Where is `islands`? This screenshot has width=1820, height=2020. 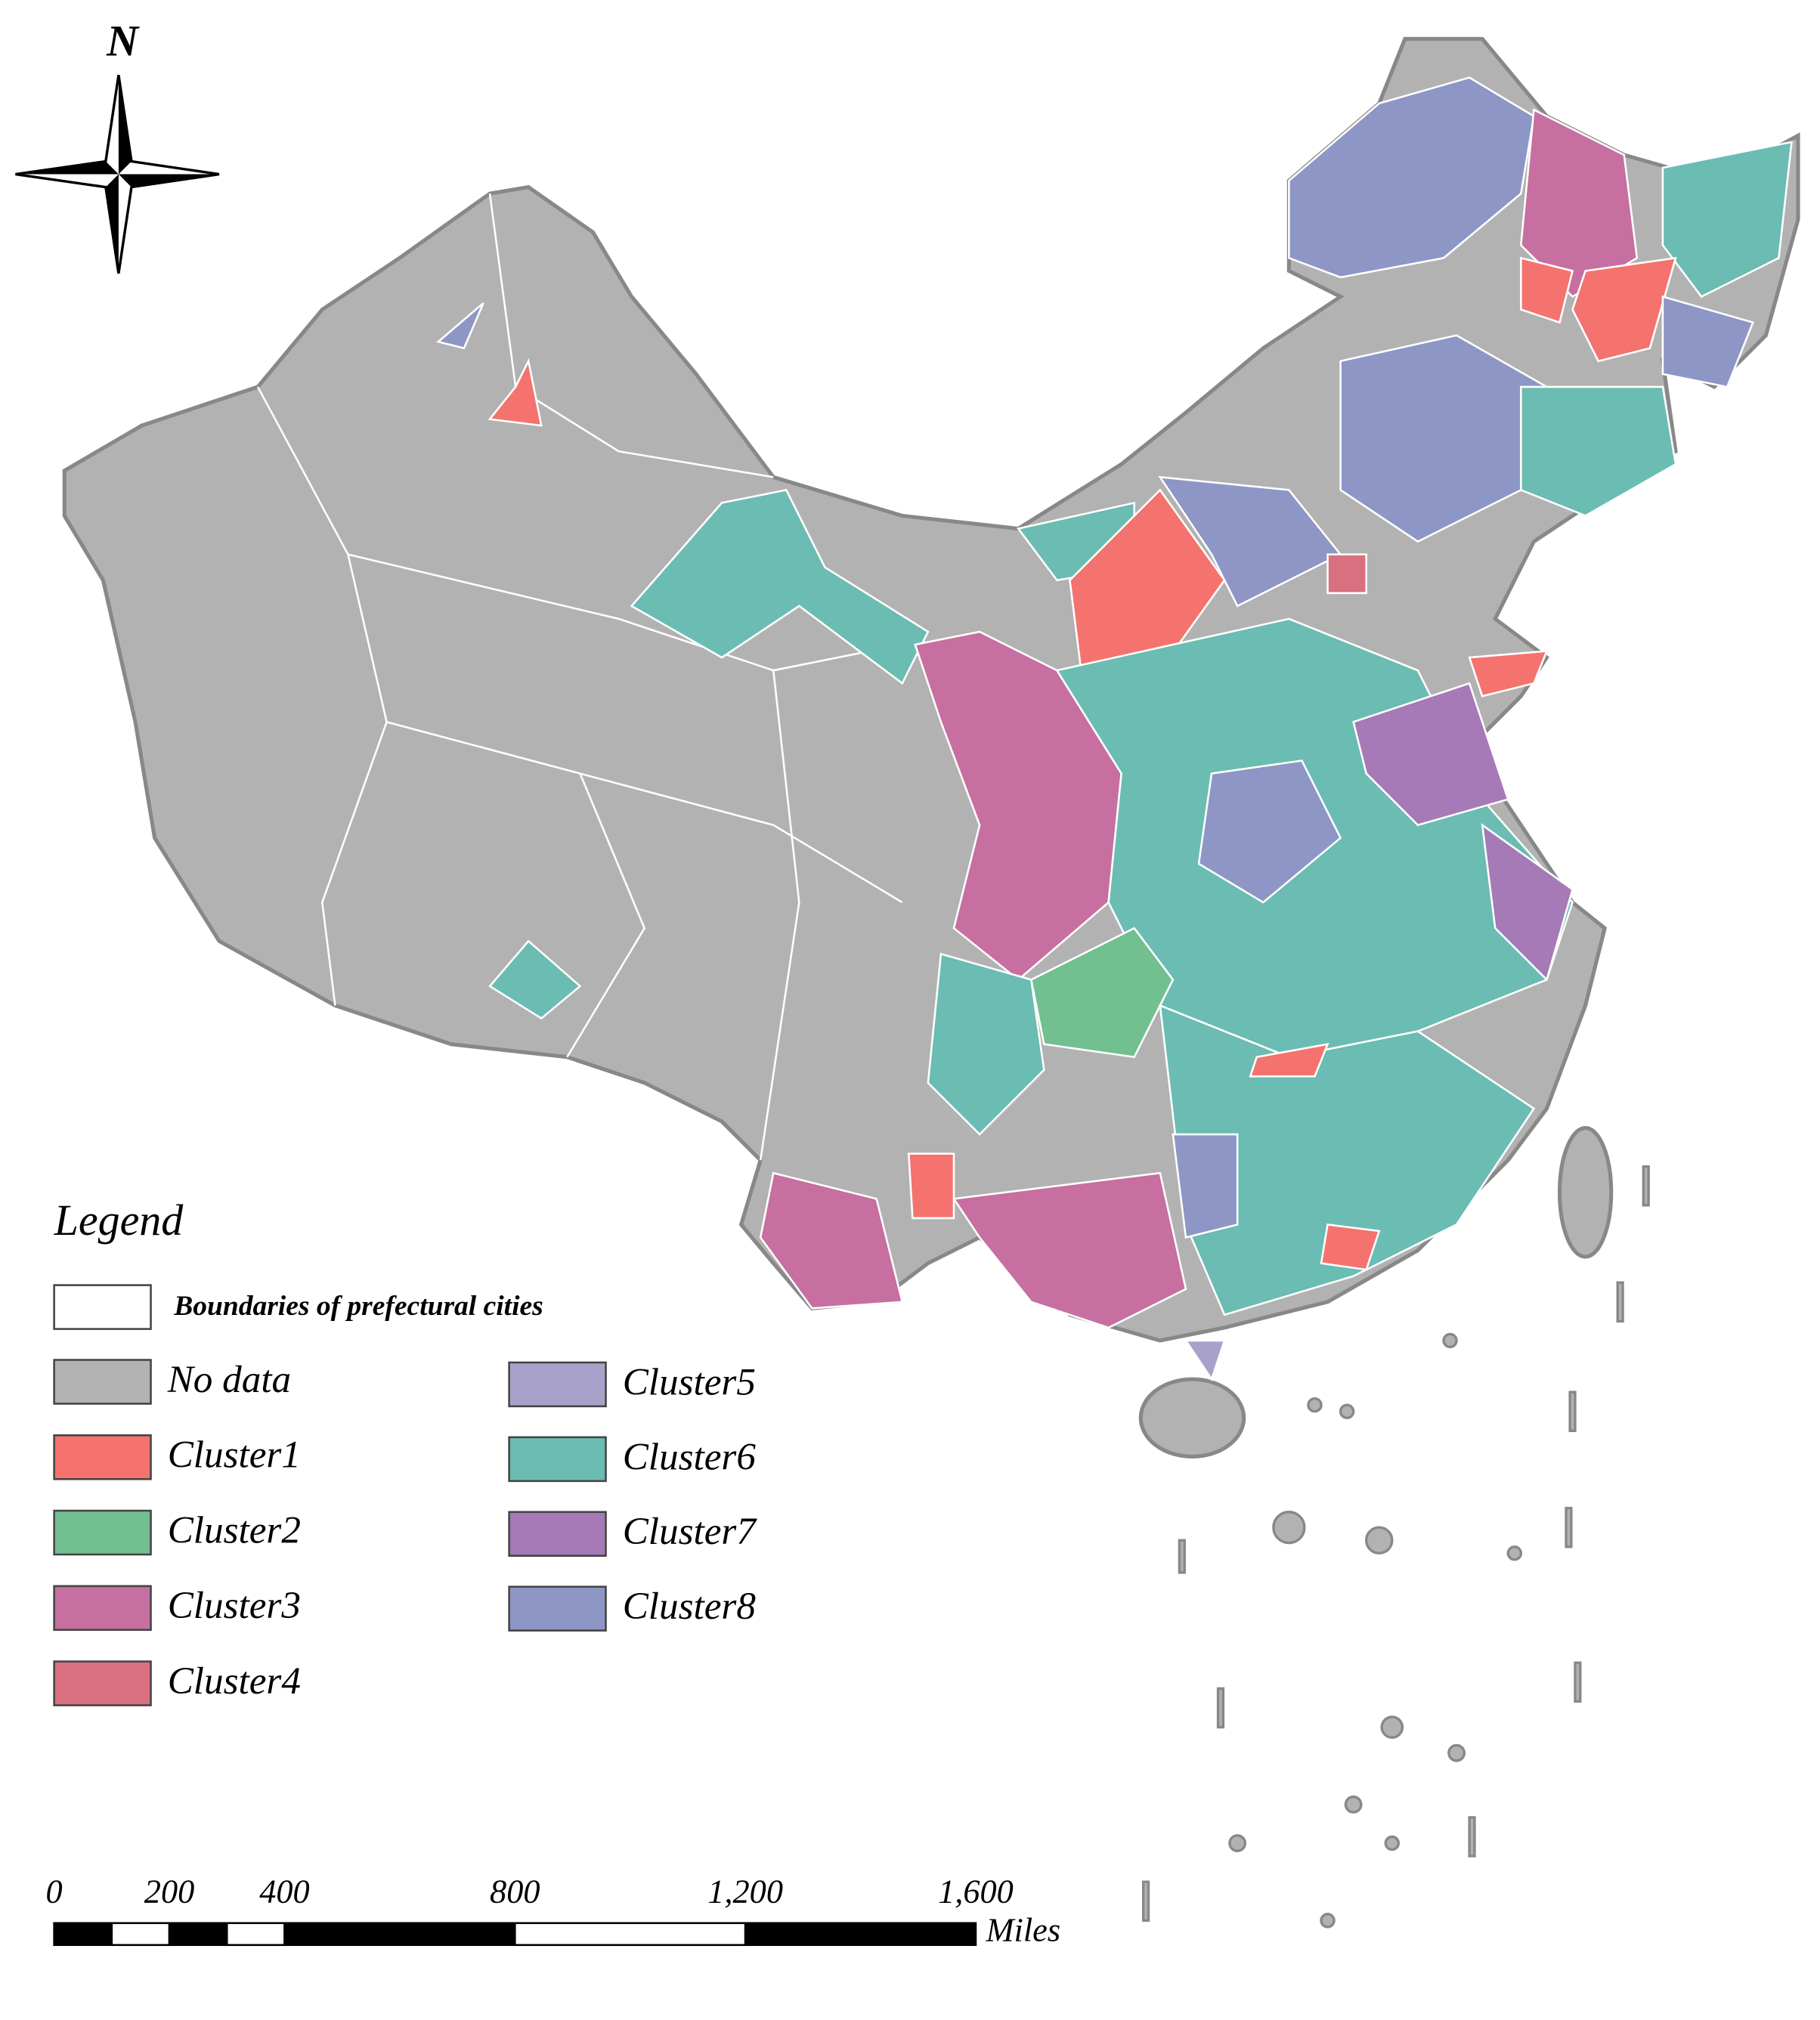 islands is located at coordinates (1395, 1547).